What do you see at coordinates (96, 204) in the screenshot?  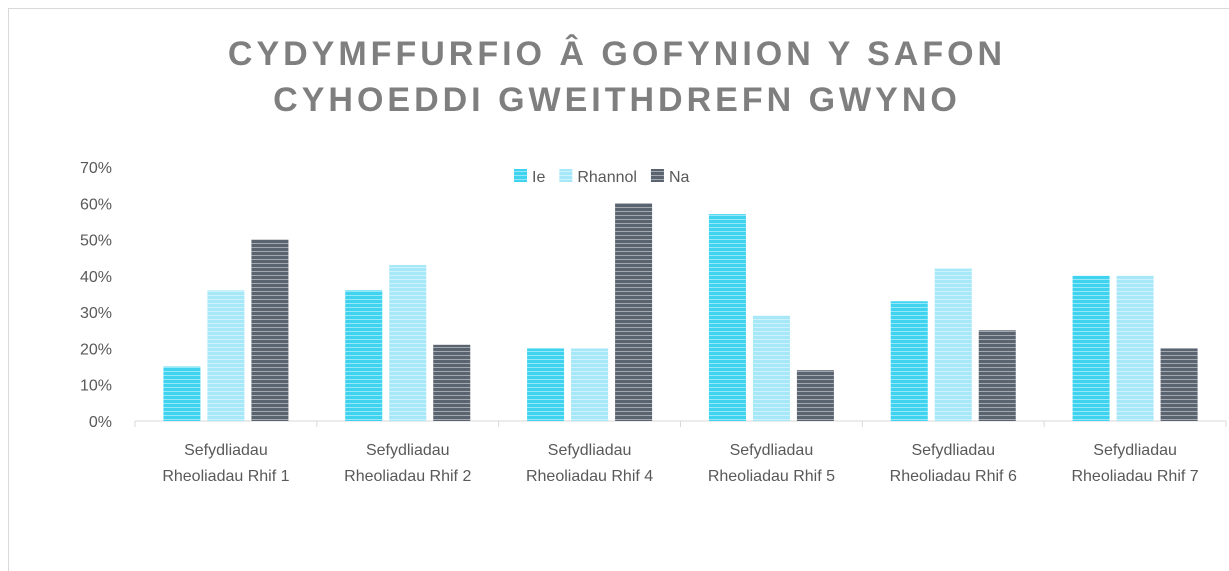 I see `y-tick-label: 60%` at bounding box center [96, 204].